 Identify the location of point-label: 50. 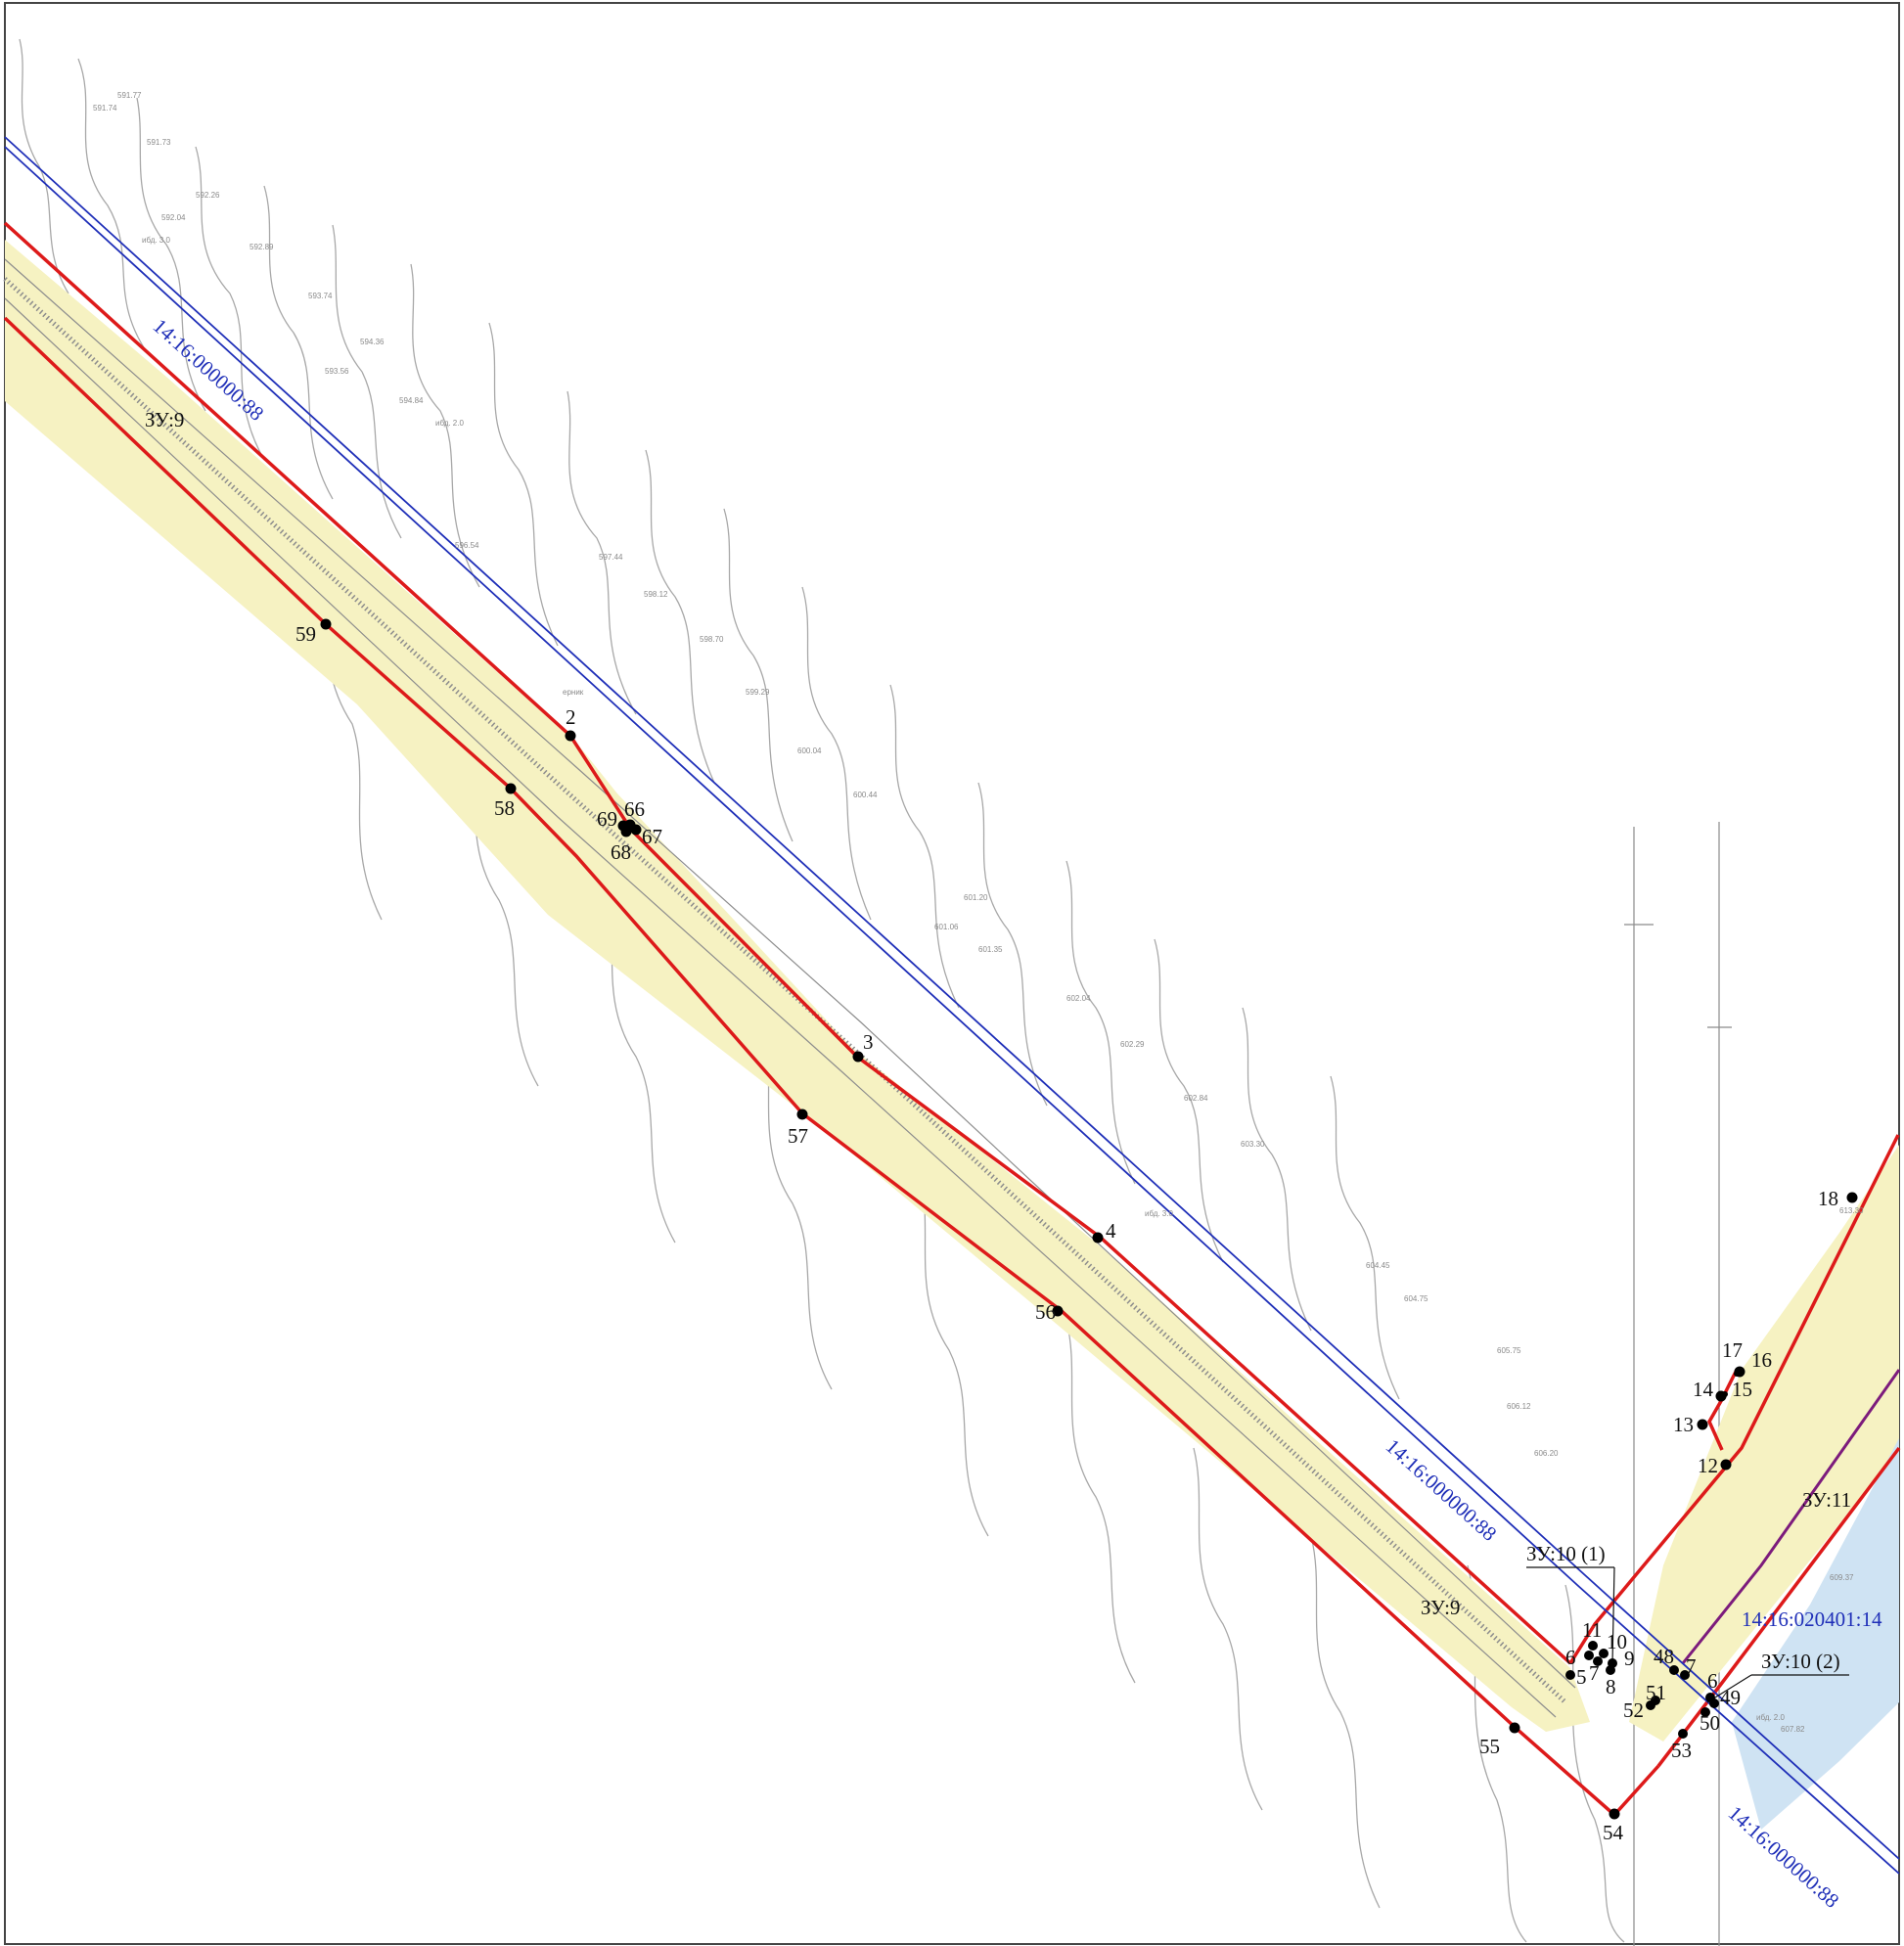
(1710, 1723).